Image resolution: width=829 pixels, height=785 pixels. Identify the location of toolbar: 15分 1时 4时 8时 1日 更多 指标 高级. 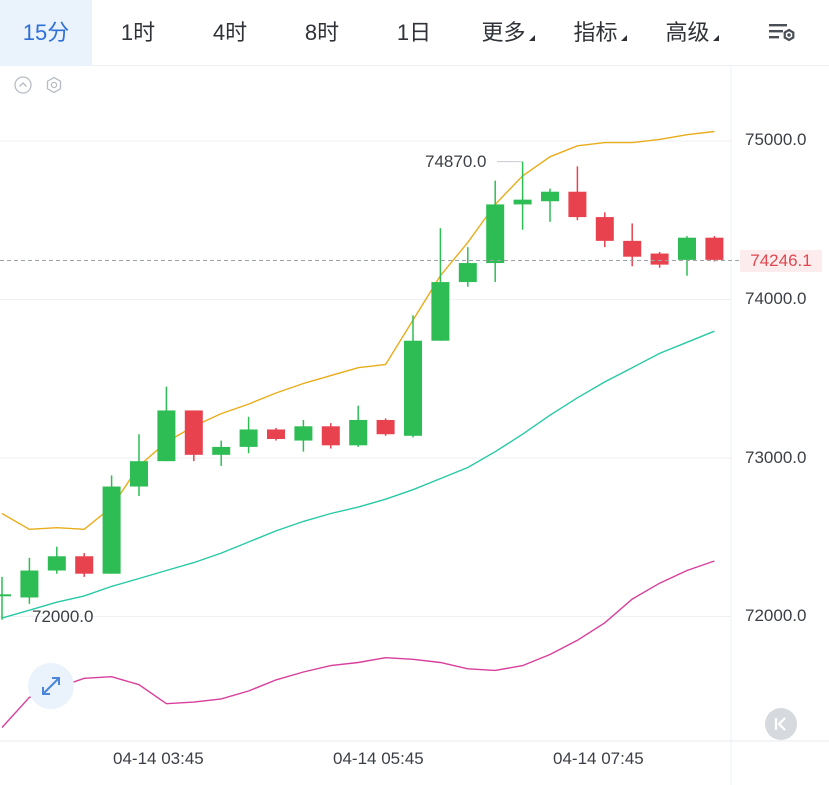
(414, 33).